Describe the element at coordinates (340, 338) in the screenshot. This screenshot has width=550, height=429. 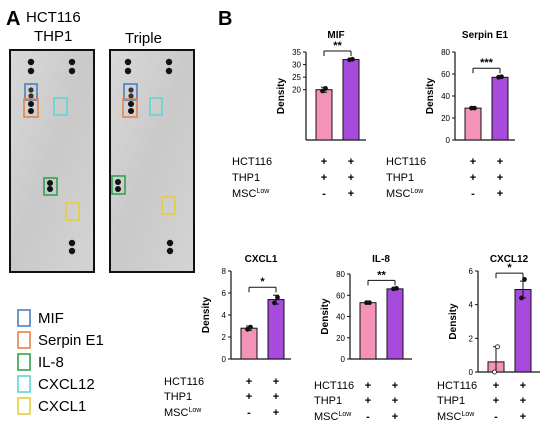
I see `chart-3-ytick-label-1: 20` at that location.